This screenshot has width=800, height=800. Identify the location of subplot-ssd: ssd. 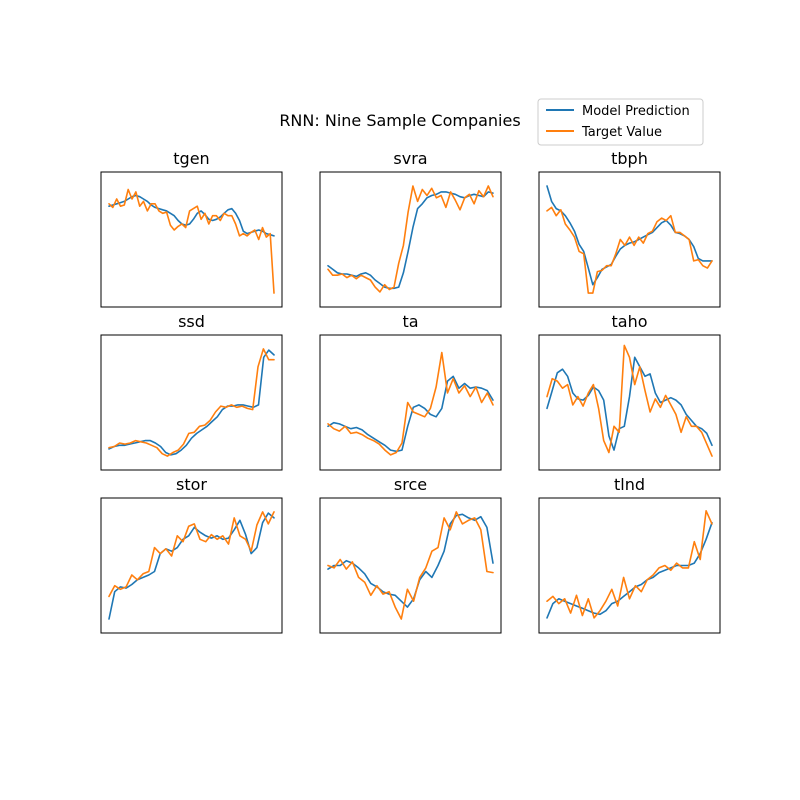
(191, 391).